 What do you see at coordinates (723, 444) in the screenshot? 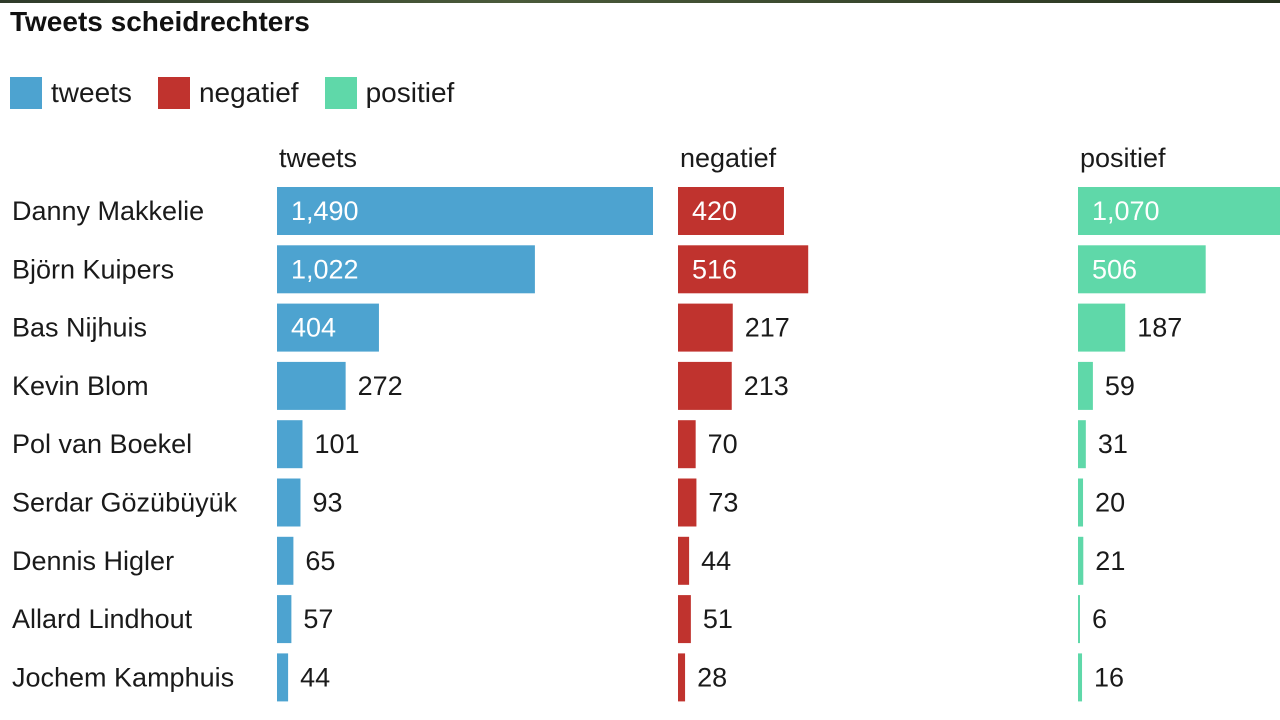
I see `value-label-negatief-pol-van-boekel: 70` at bounding box center [723, 444].